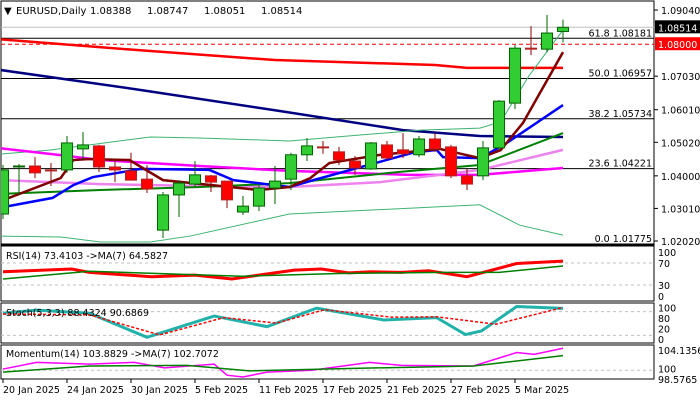  Describe the element at coordinates (480, 390) in the screenshot. I see `date-tick-label: 27 Feb 2025` at that location.